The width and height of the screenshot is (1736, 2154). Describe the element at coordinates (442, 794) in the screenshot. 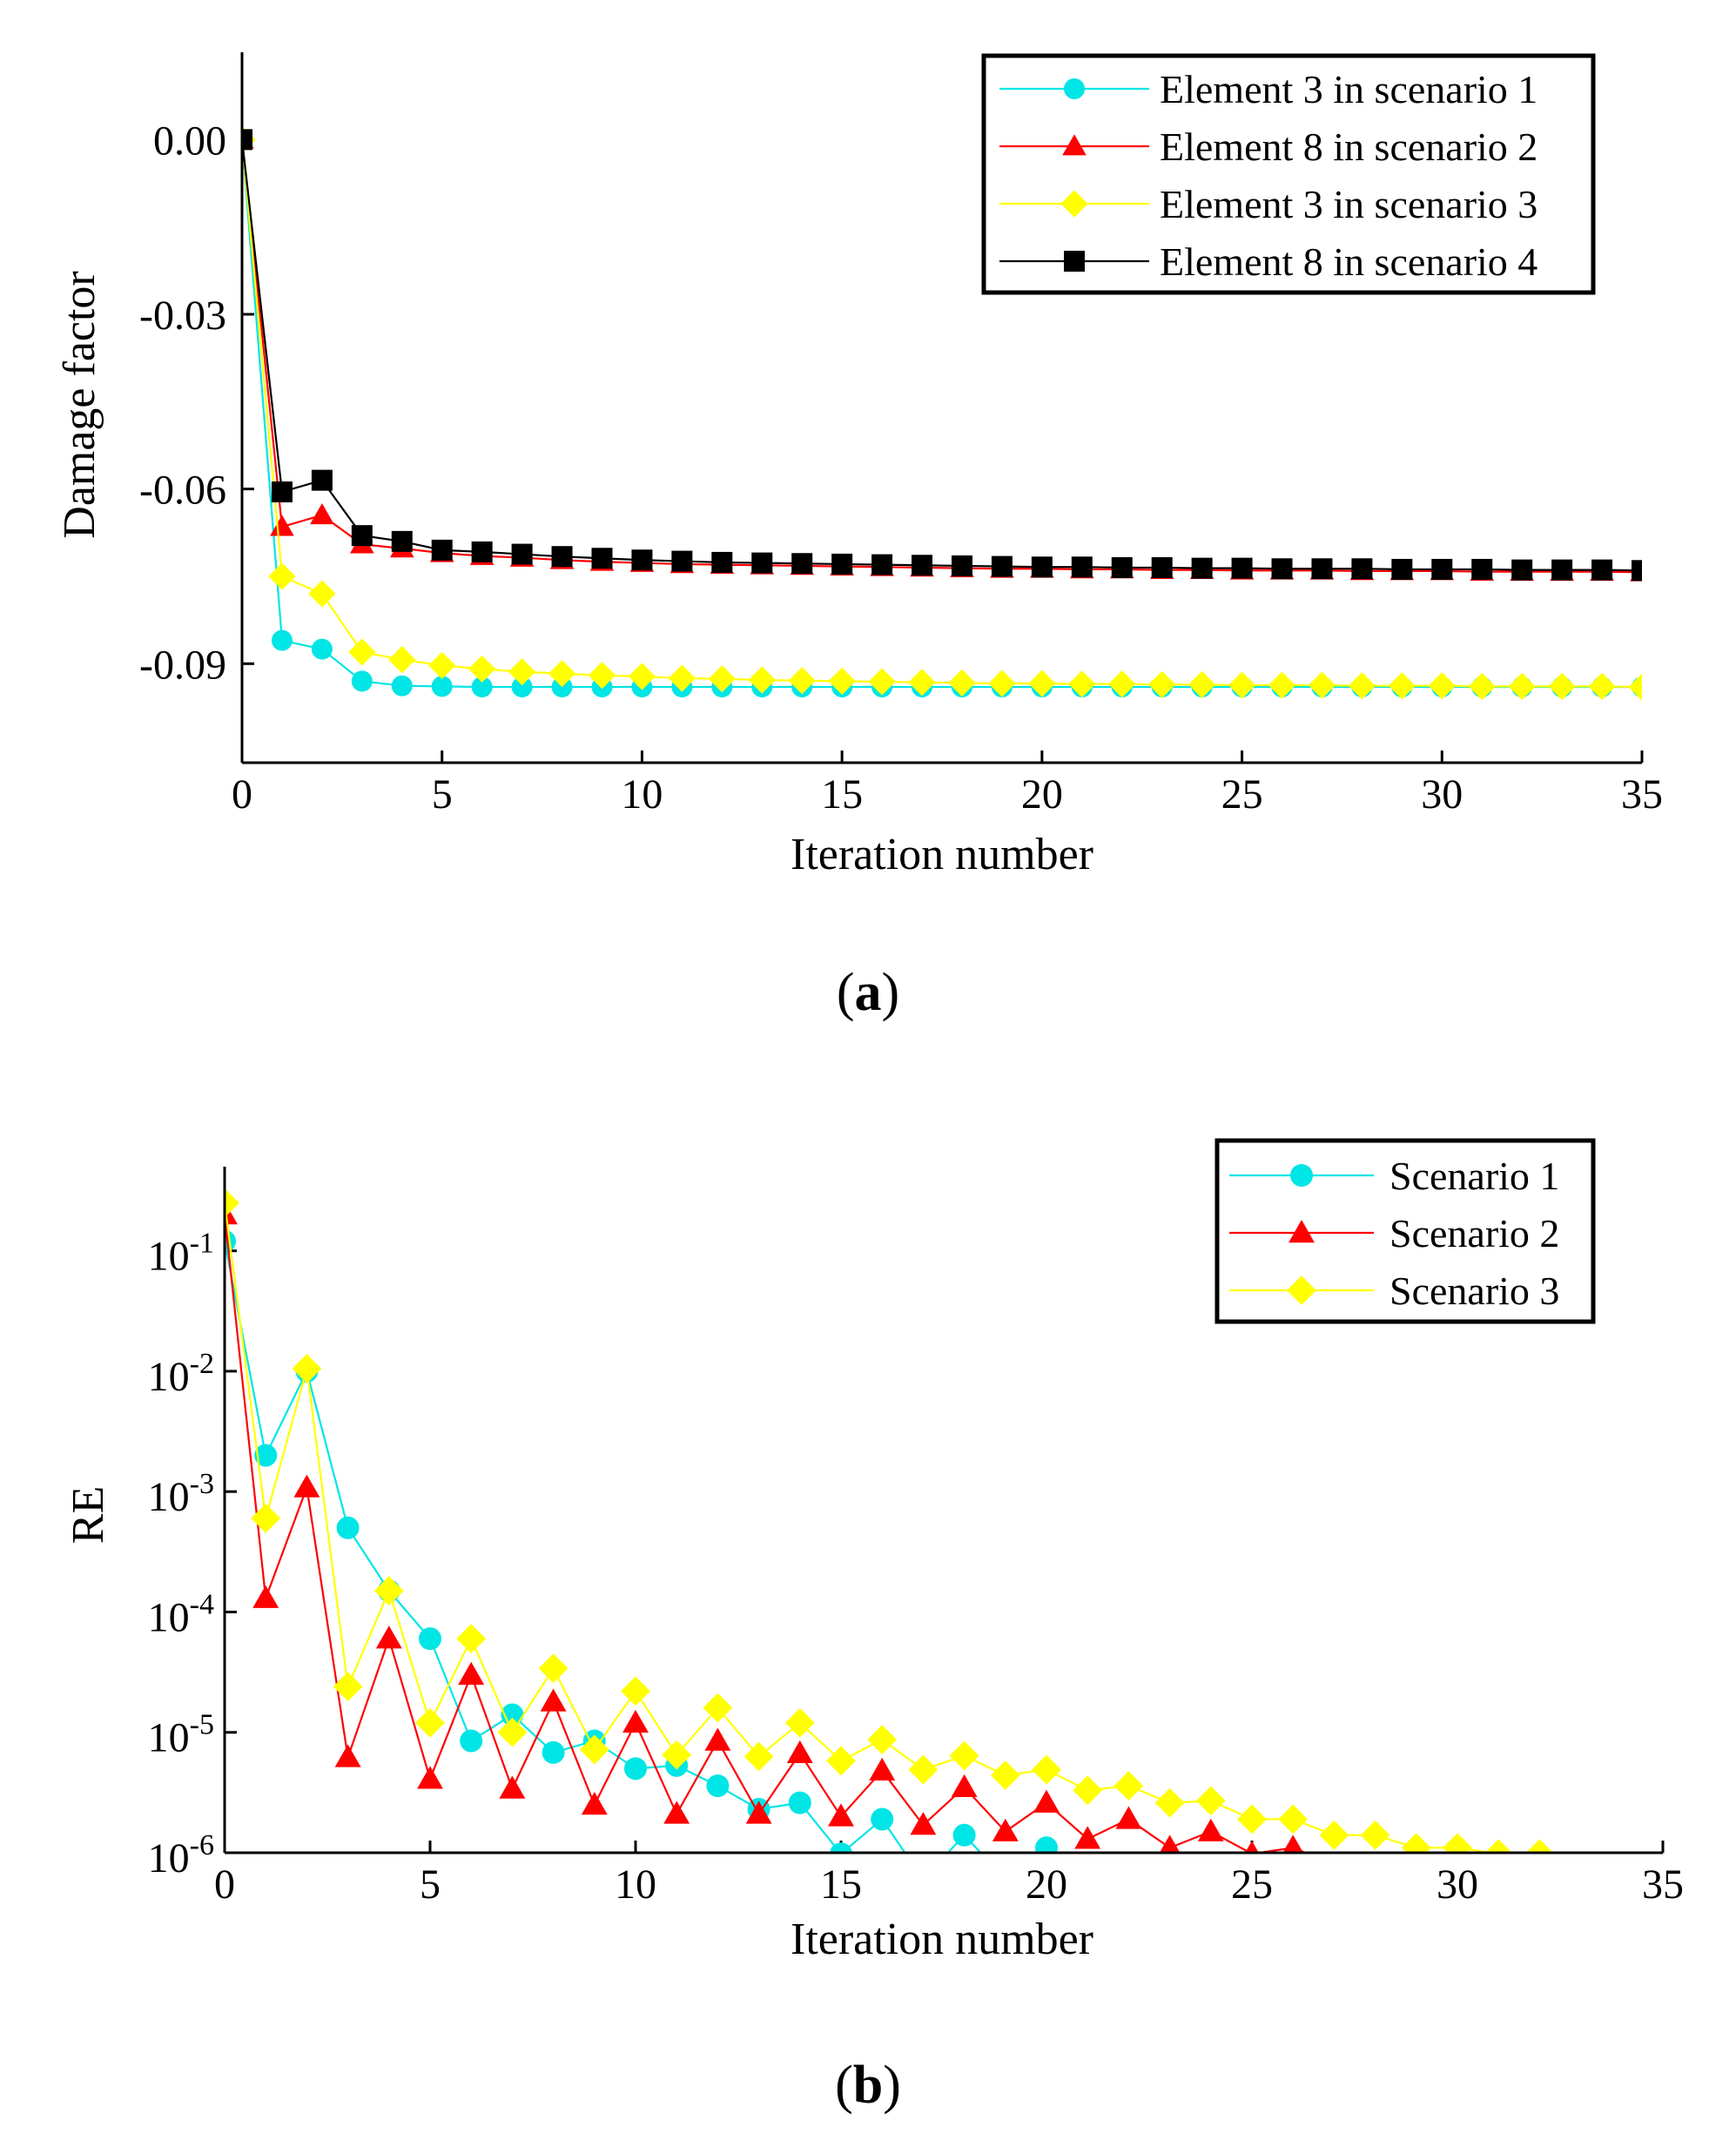

I see `panel-a-x-tick-label: 5` at that location.